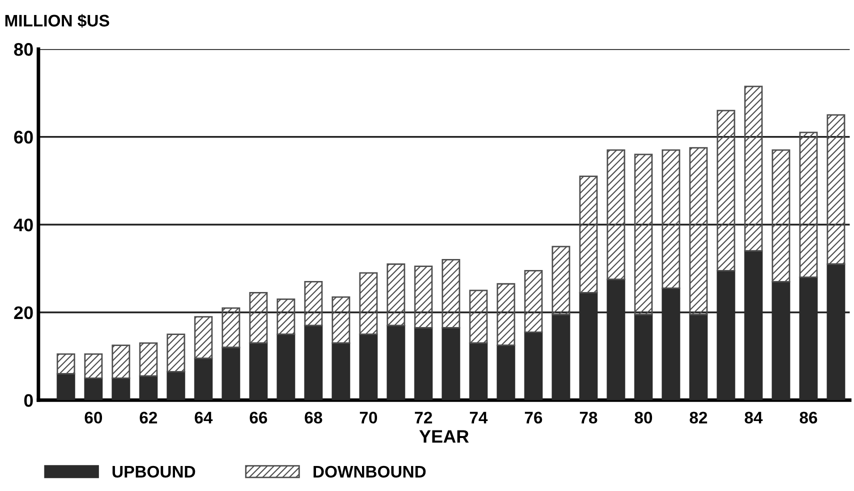  What do you see at coordinates (444, 436) in the screenshot?
I see `x-axis-title: YEAR` at bounding box center [444, 436].